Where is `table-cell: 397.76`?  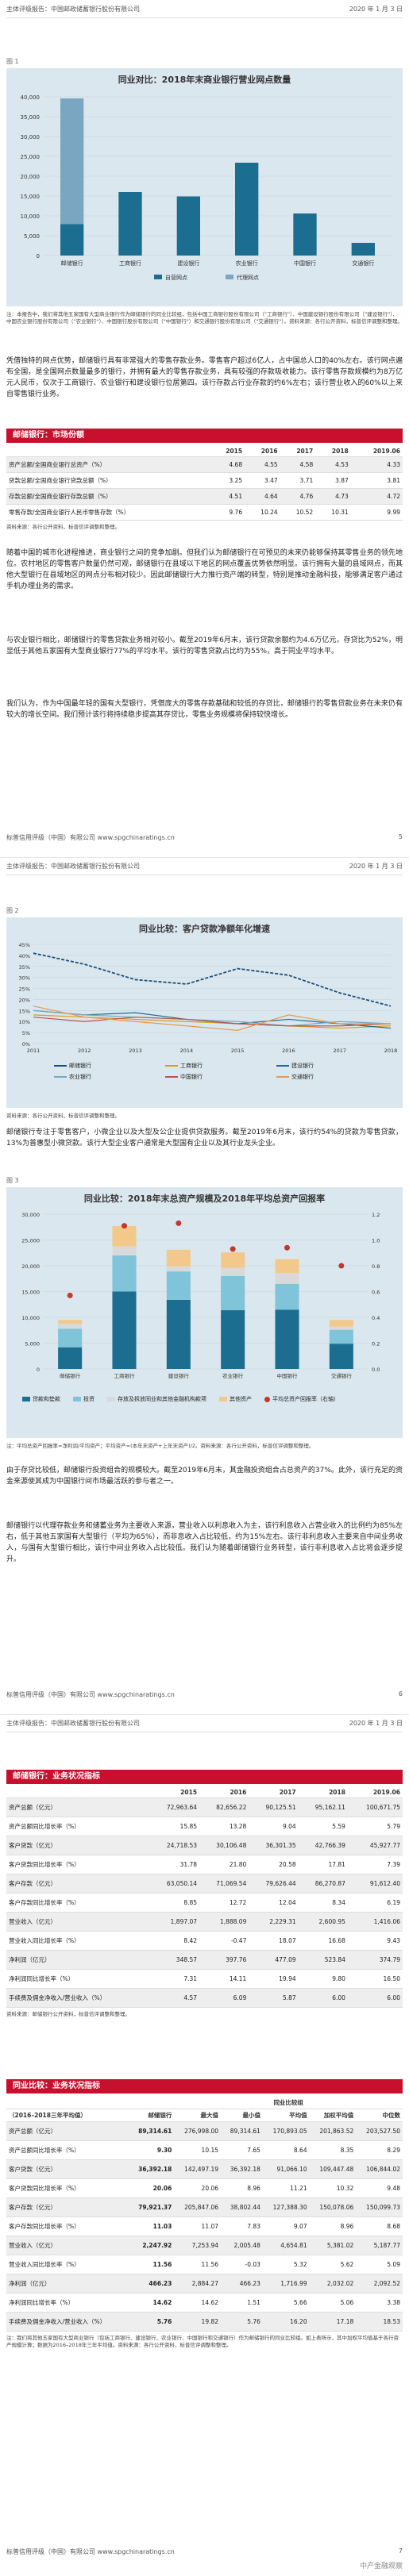 table-cell: 397.76 is located at coordinates (224, 1960).